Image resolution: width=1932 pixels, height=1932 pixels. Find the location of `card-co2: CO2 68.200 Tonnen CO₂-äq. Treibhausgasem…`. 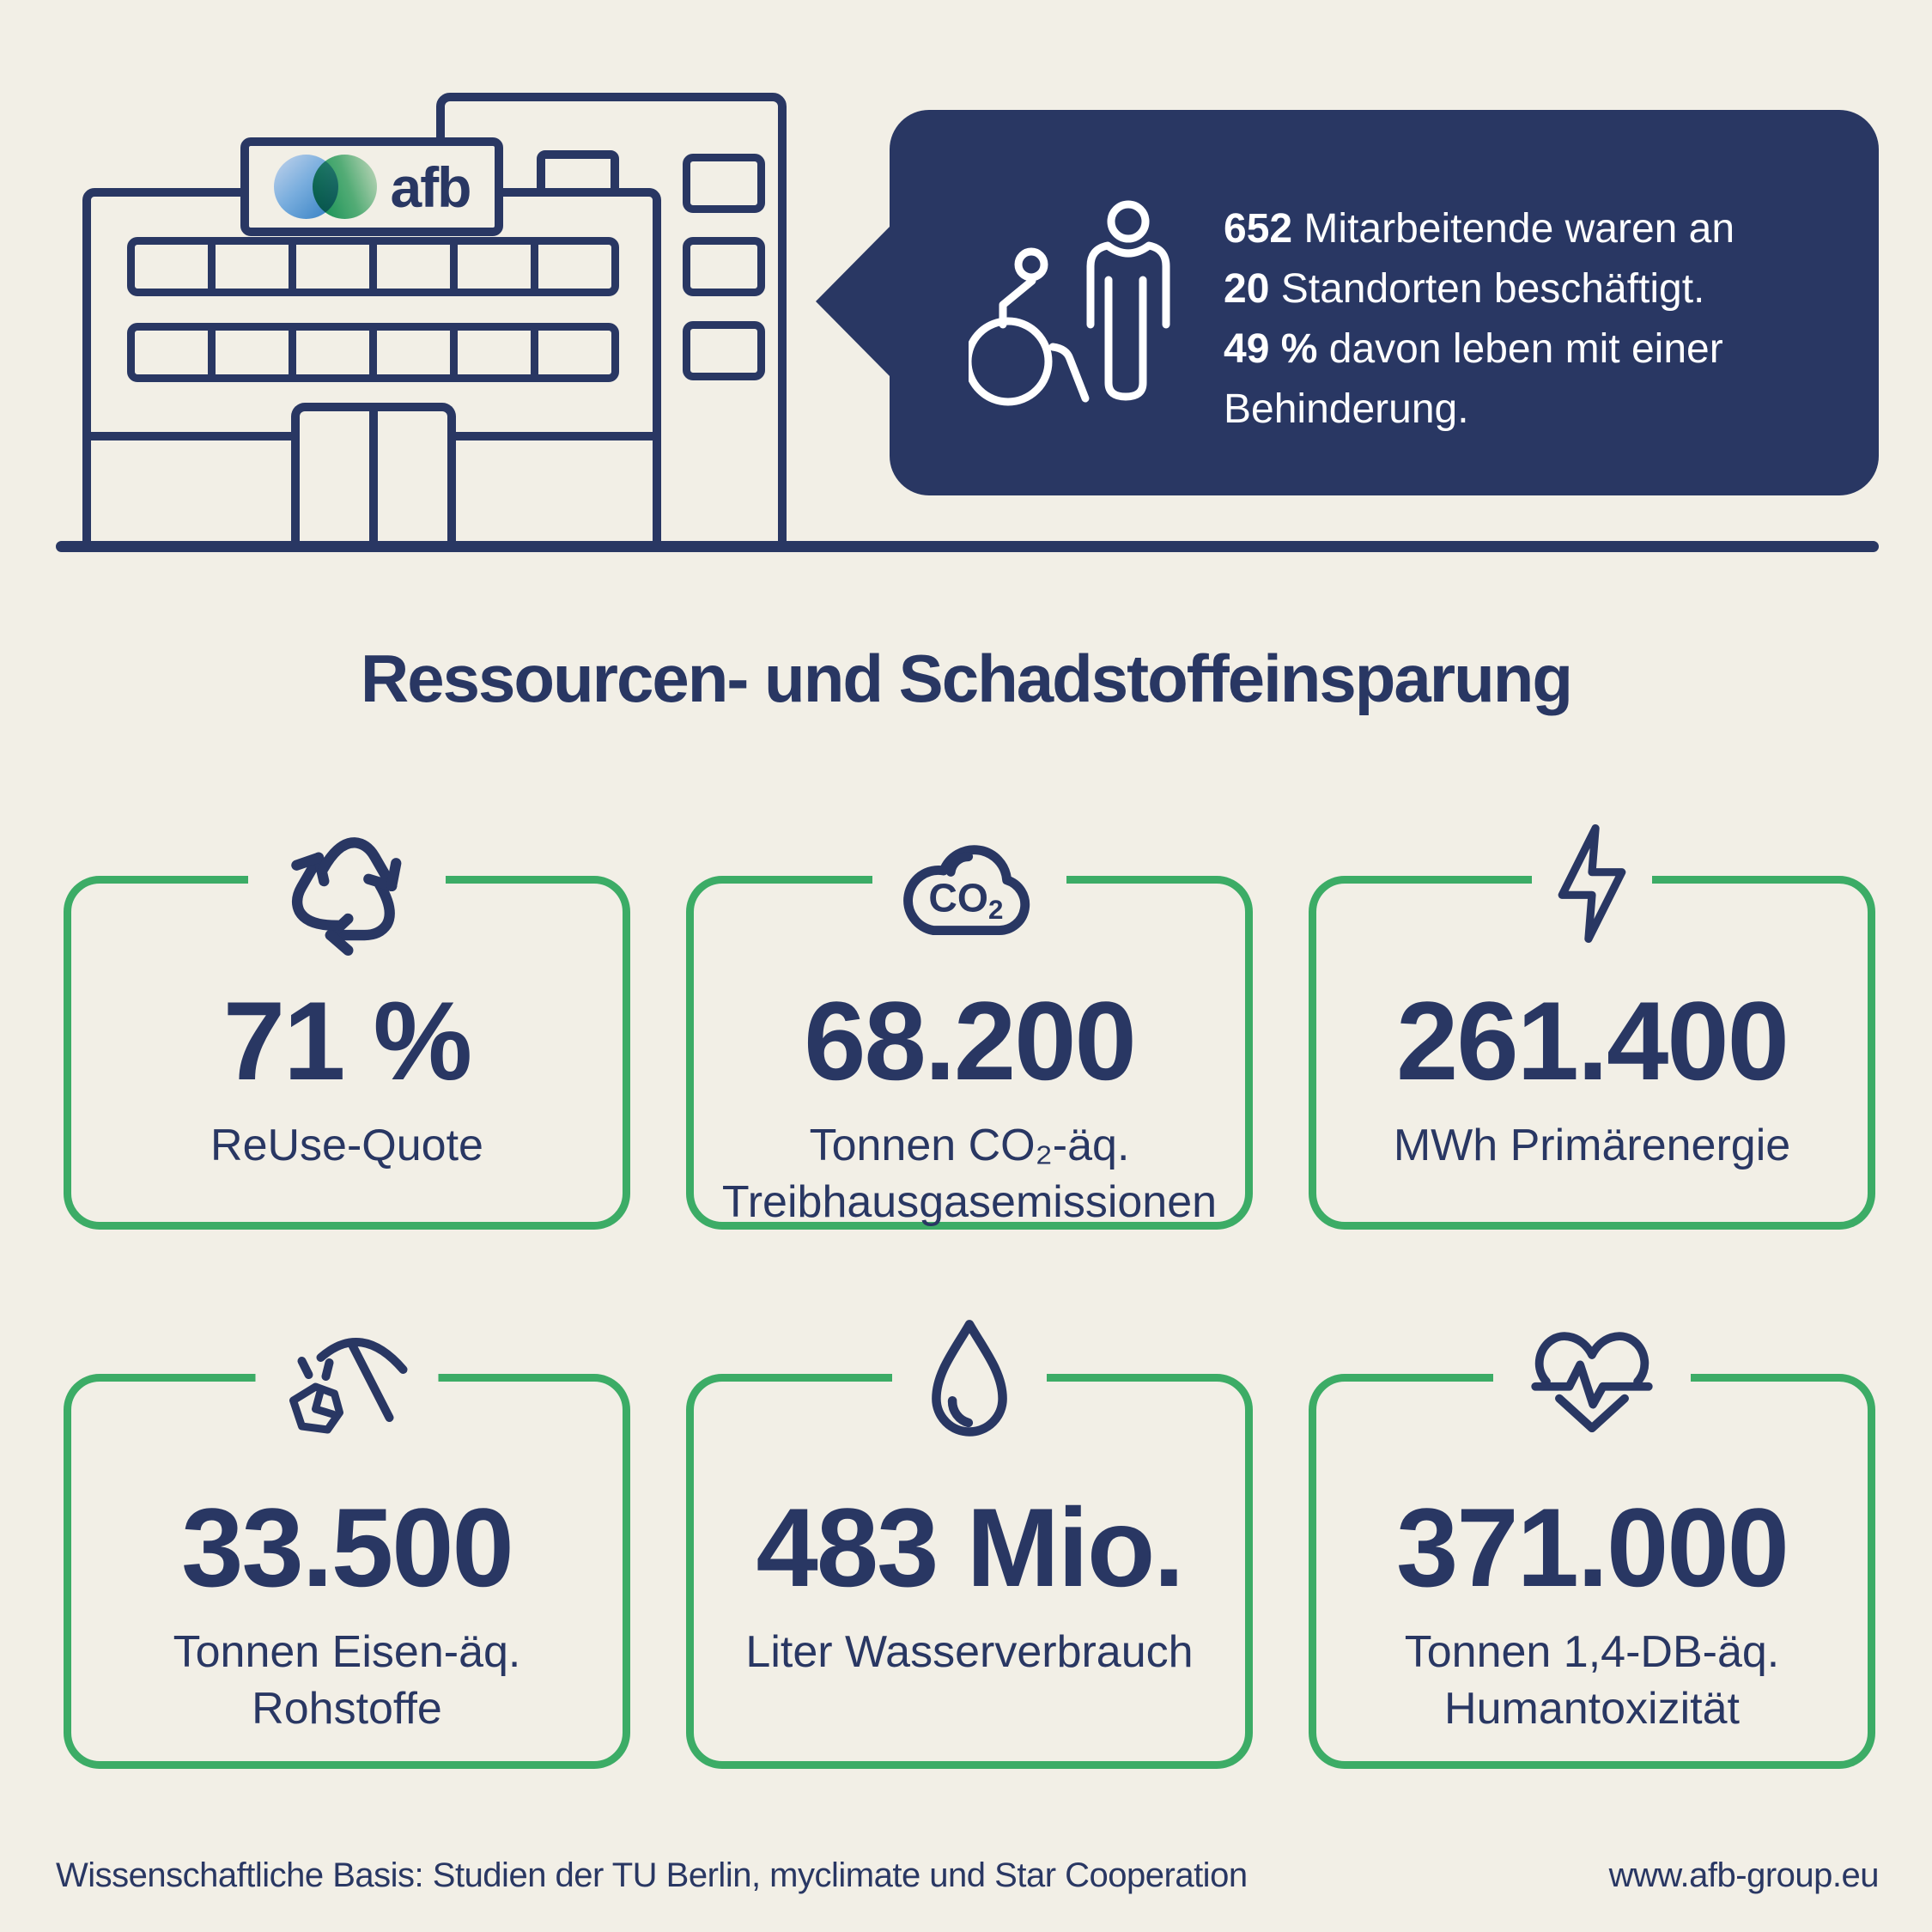

card-co2: CO2 68.200 Tonnen CO₂-äq. Treibhausgasem… is located at coordinates (969, 1024).